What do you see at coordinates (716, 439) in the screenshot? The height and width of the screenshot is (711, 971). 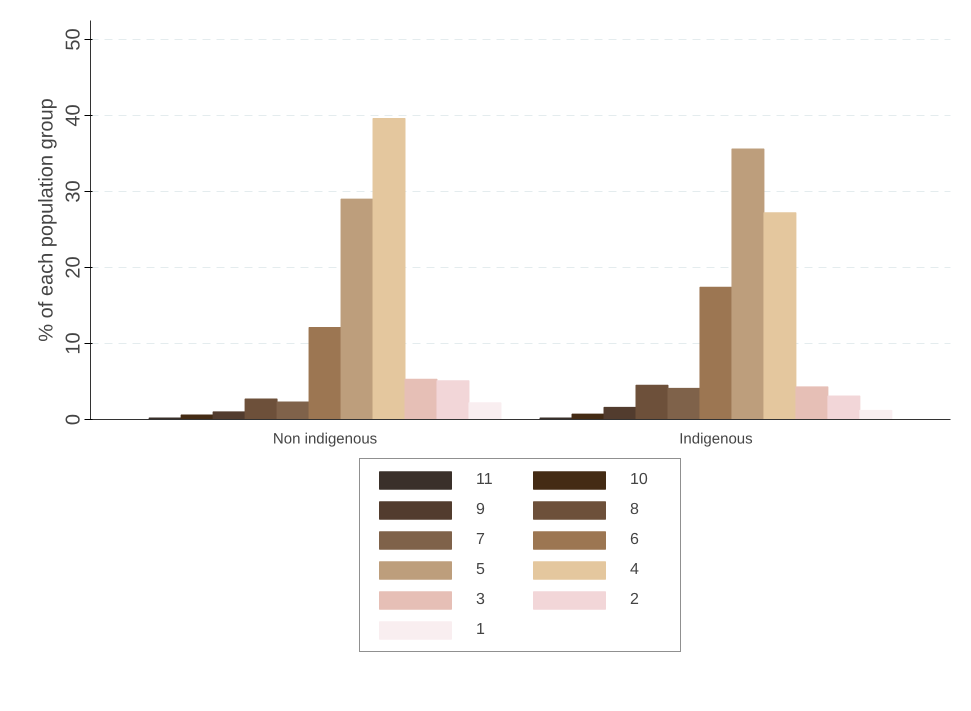 I see `x-tick-label: Indigenous` at bounding box center [716, 439].